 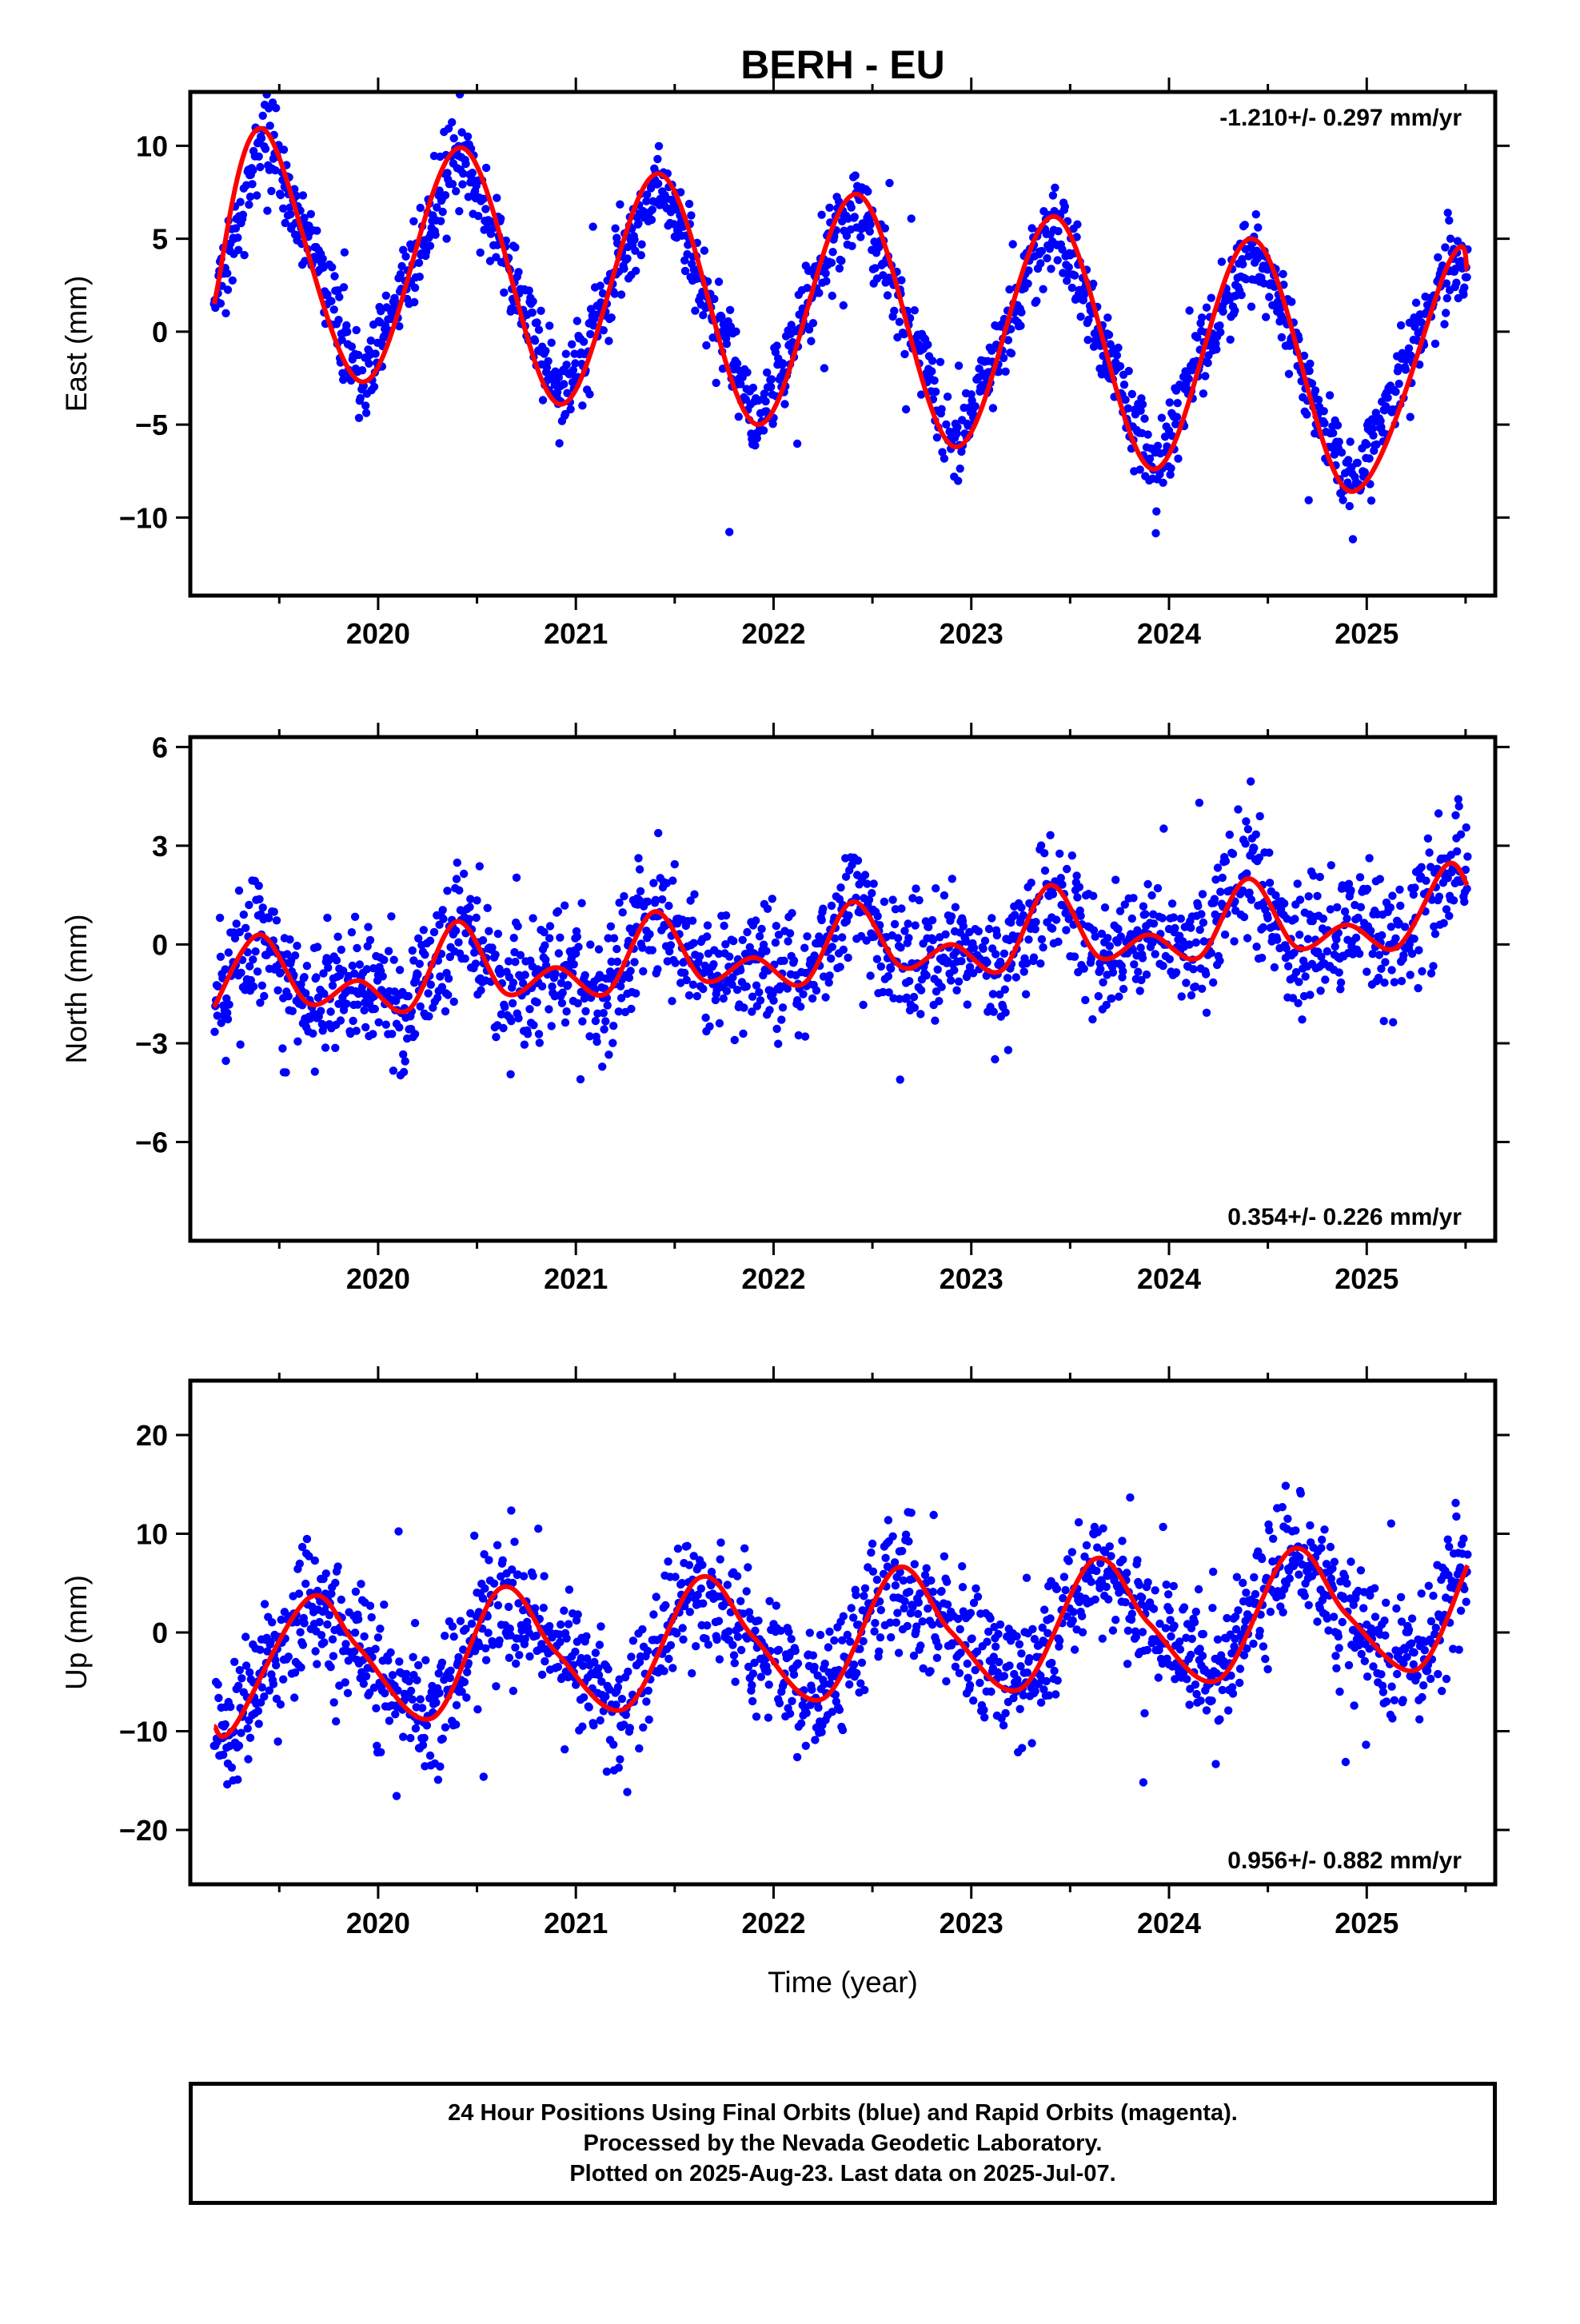 I want to click on y-tick-label: 0, so click(x=160, y=945).